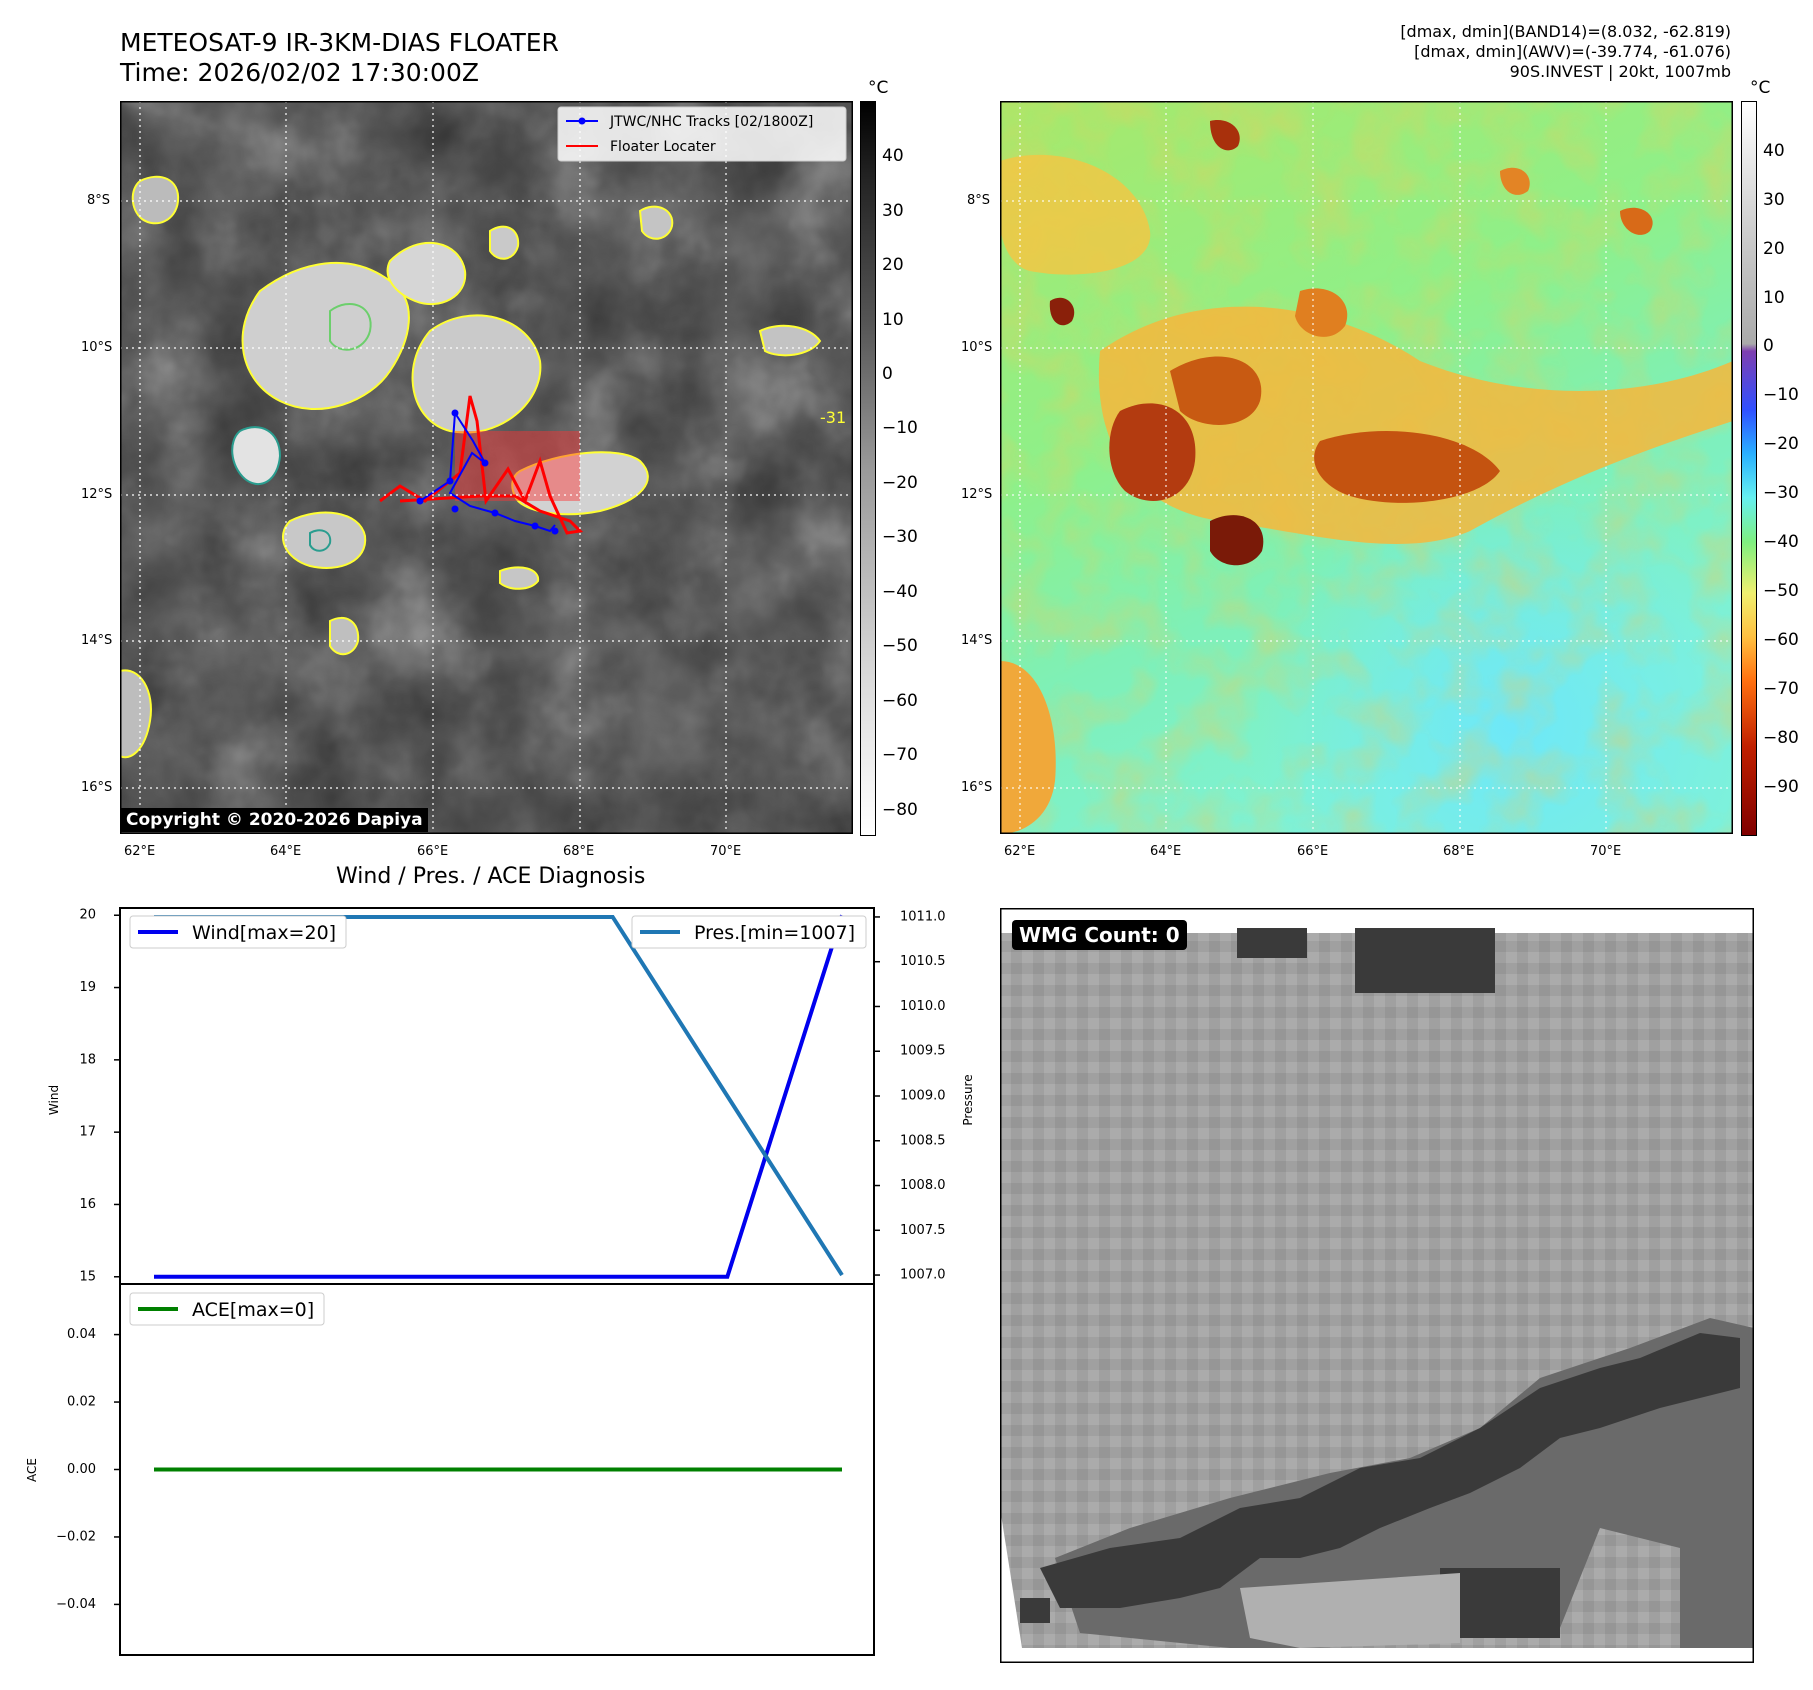 Image resolution: width=1813 pixels, height=1690 pixels. I want to click on ace-axis: 0.04 0.02 0.00 −0.02 −0.04, so click(88, 1469).